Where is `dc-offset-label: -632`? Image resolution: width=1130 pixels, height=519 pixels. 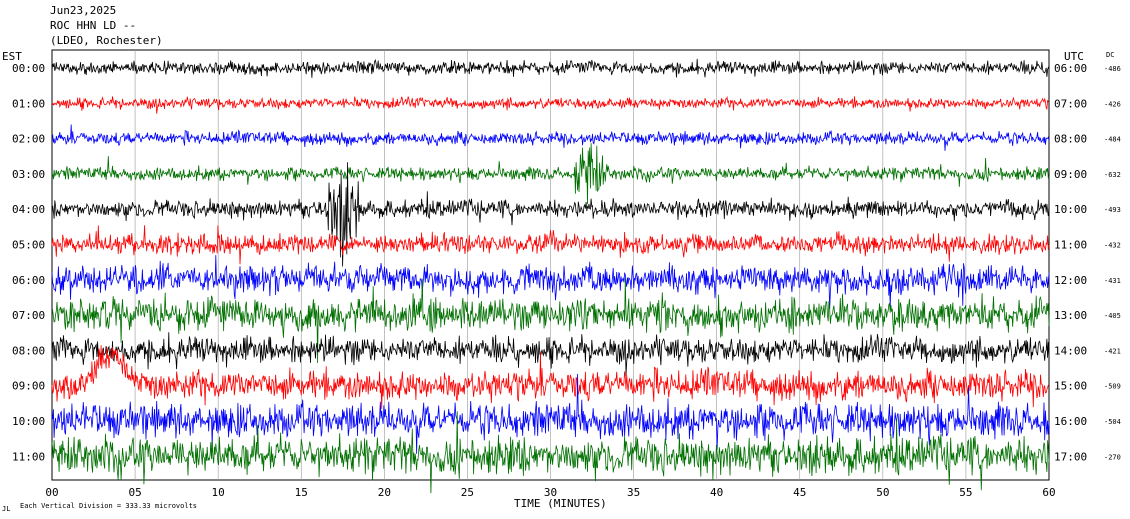
dc-offset-label: -632 is located at coordinates (1112, 175).